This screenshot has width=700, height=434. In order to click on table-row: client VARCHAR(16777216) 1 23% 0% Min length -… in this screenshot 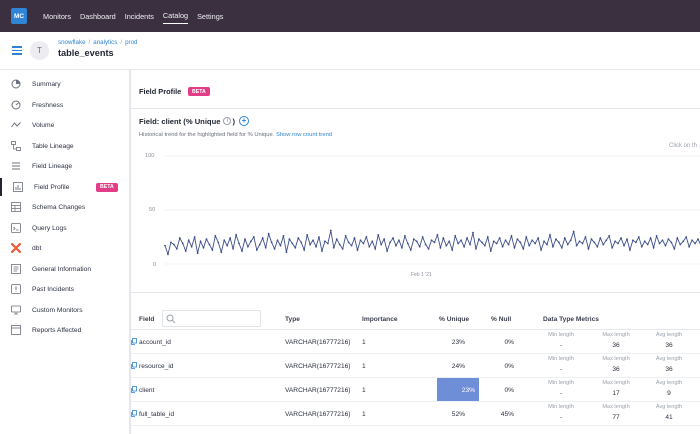, I will do `click(415, 390)`.